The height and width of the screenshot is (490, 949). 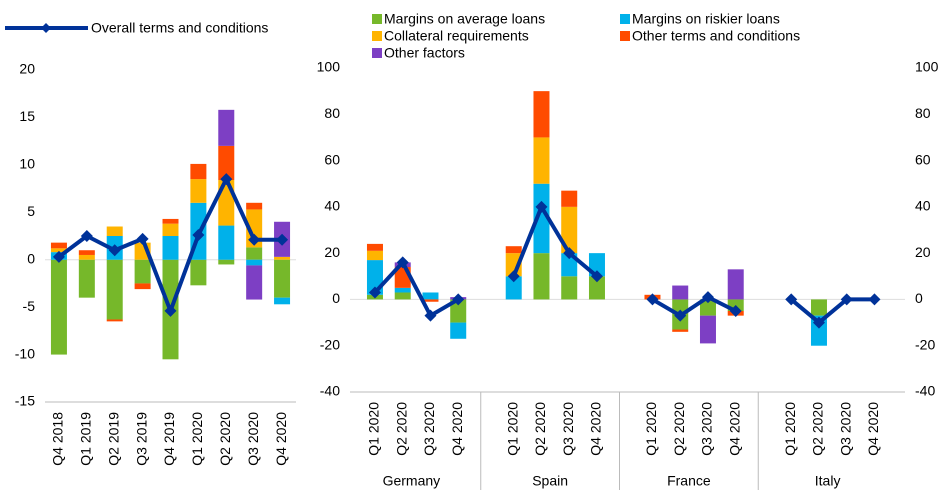 What do you see at coordinates (330, 391) in the screenshot?
I see `y-tick-label: -40` at bounding box center [330, 391].